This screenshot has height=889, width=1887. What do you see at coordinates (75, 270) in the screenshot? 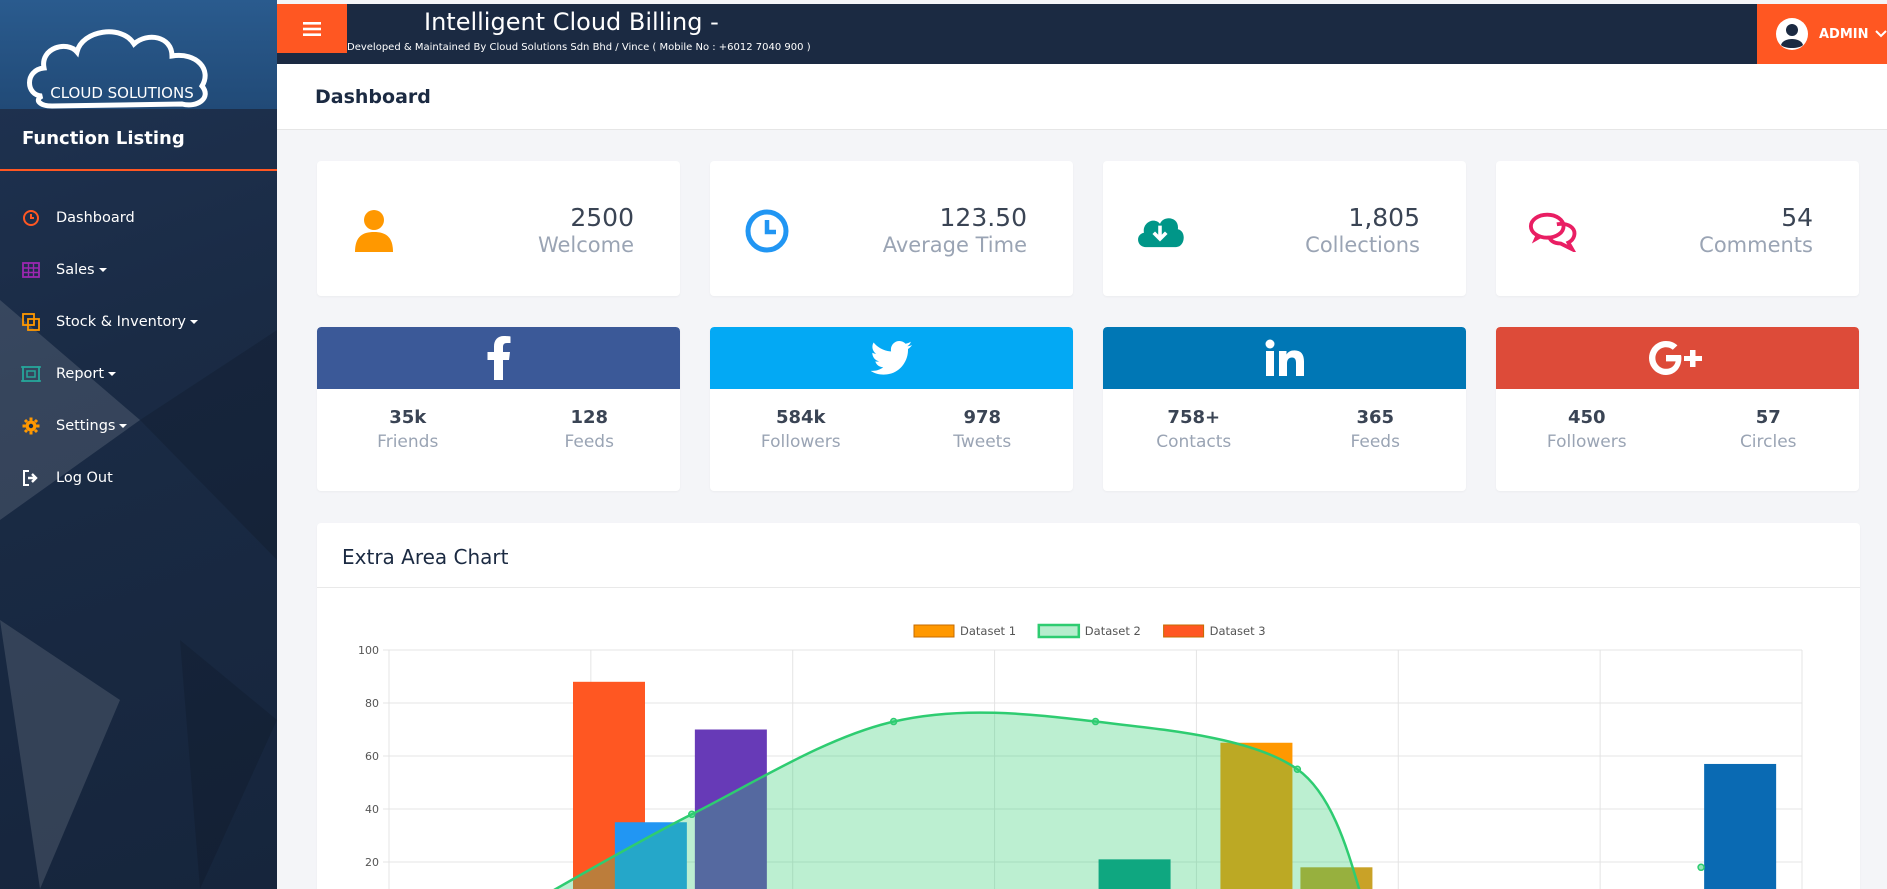
I see `sidebar-item-label: Sales` at bounding box center [75, 270].